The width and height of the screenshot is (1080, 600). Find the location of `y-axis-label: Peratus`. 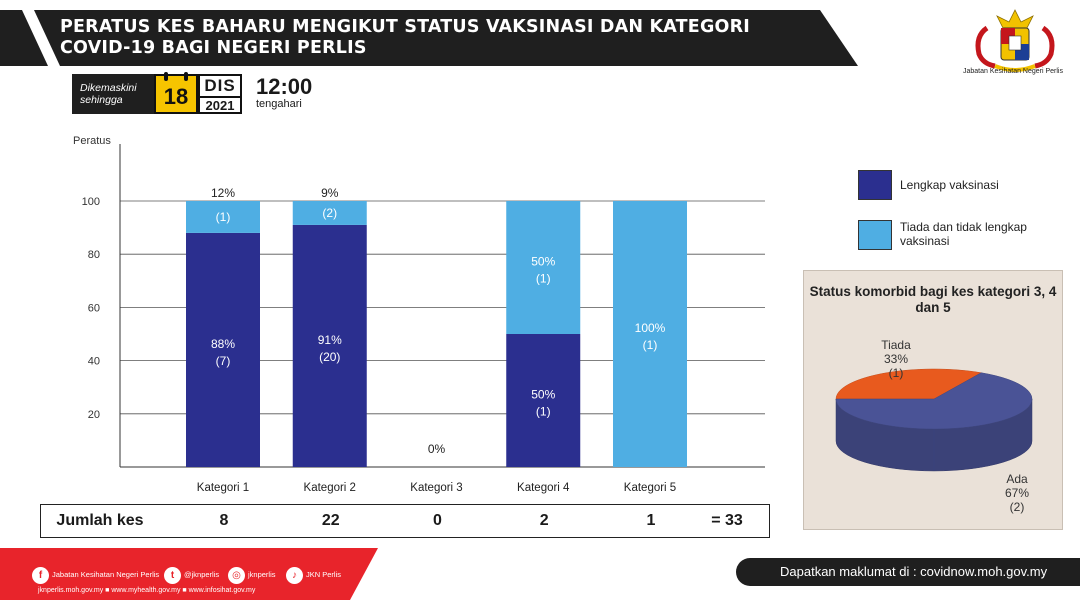

y-axis-label: Peratus is located at coordinates (92, 141).